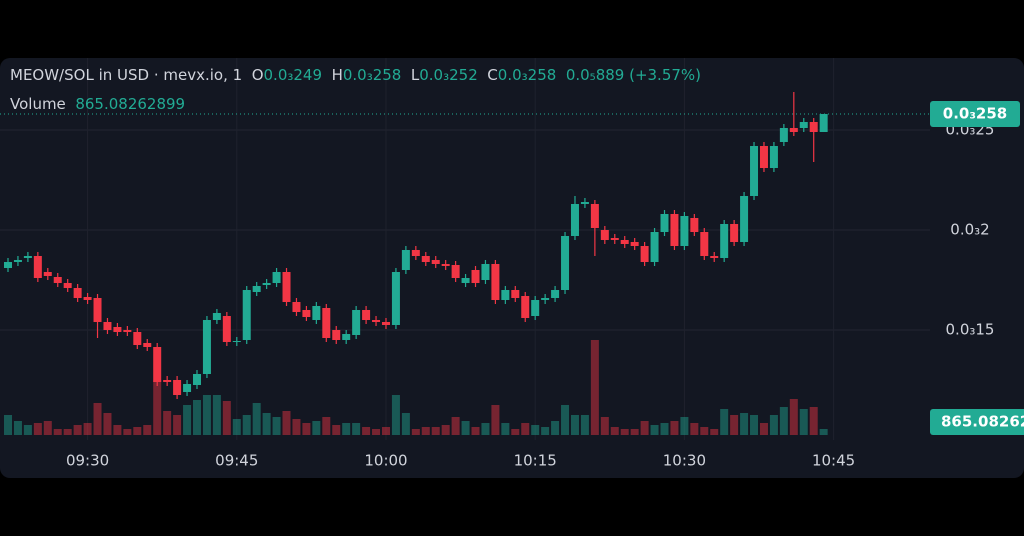 The width and height of the screenshot is (1024, 536). What do you see at coordinates (236, 461) in the screenshot?
I see `x-tick-label: 09:45` at bounding box center [236, 461].